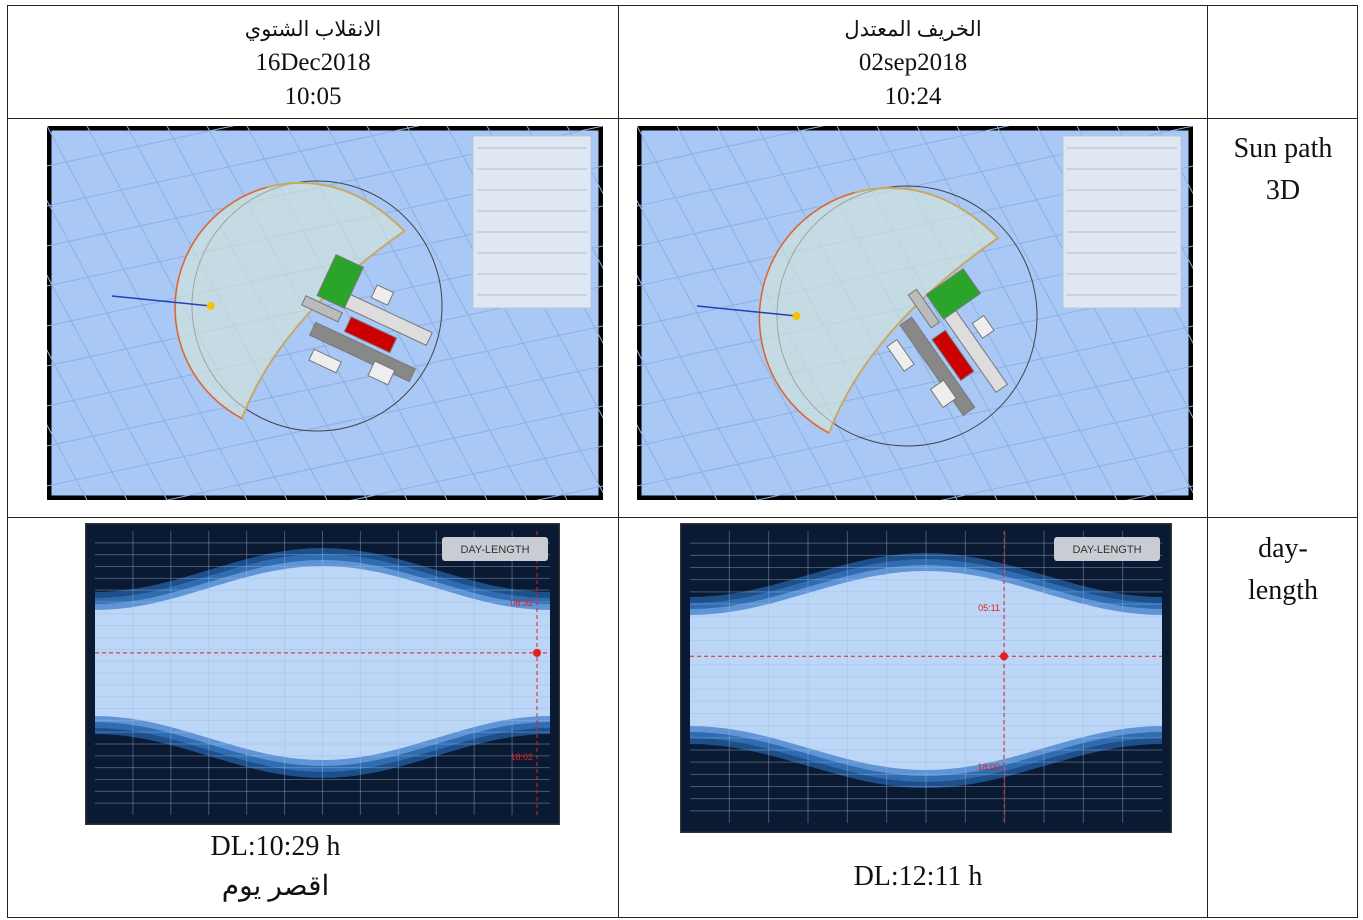 The image size is (1363, 920). Describe the element at coordinates (313, 62) in the screenshot. I see `header-date: 16Dec2018` at that location.